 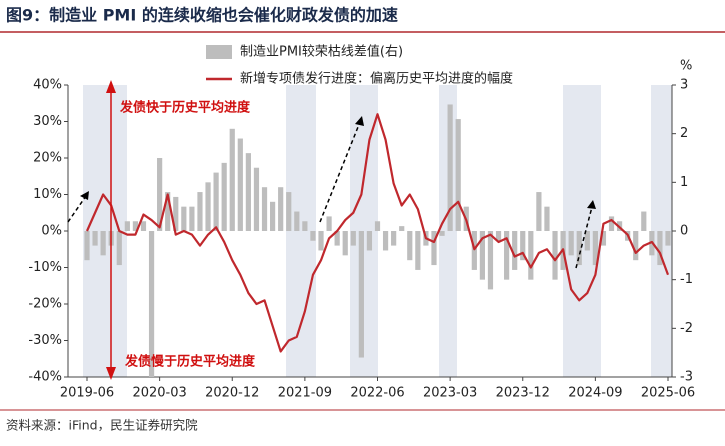 What do you see at coordinates (202, 15) in the screenshot?
I see `chart-title: 图9：制造业 PMI 的连续收缩也会催化财政发债的加速` at bounding box center [202, 15].